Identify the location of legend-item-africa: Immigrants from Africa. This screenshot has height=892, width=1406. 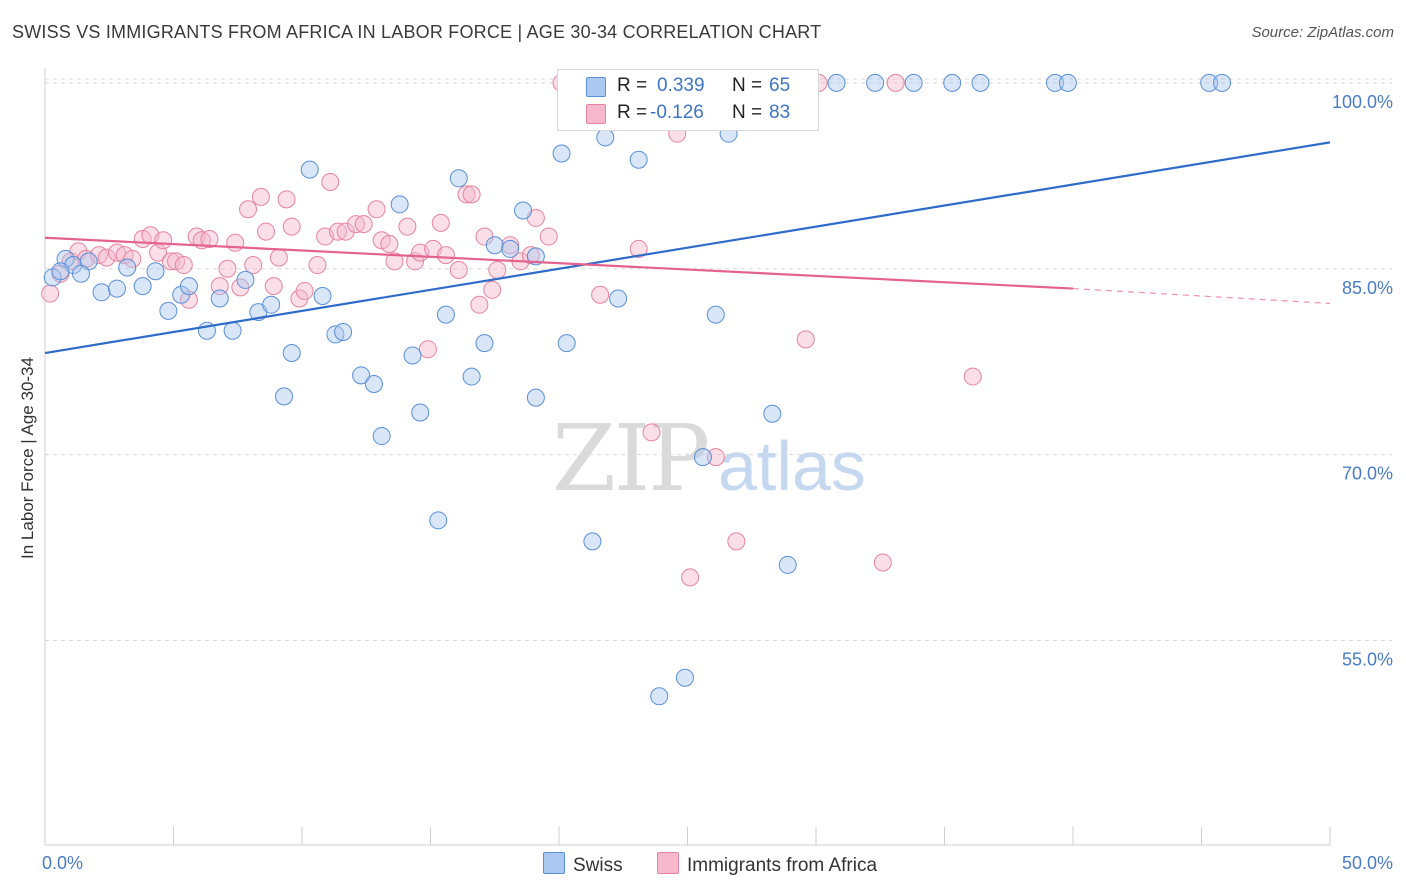
(767, 864).